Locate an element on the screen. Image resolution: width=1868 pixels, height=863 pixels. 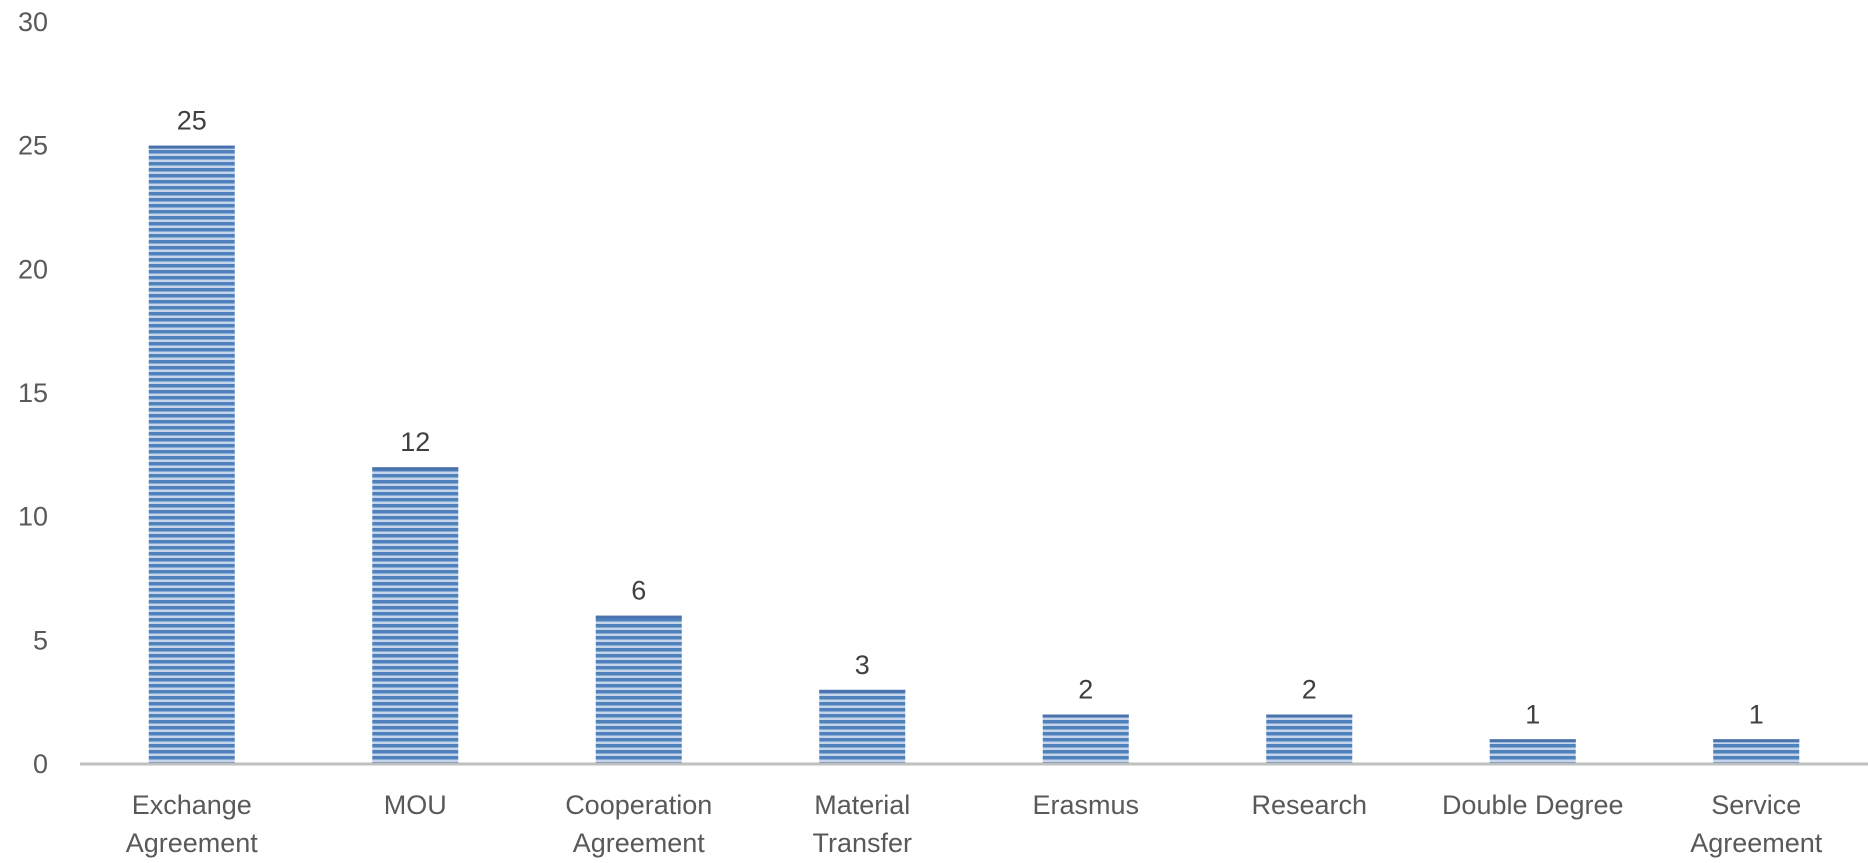
x-category-label: Erasmus is located at coordinates (1085, 805).